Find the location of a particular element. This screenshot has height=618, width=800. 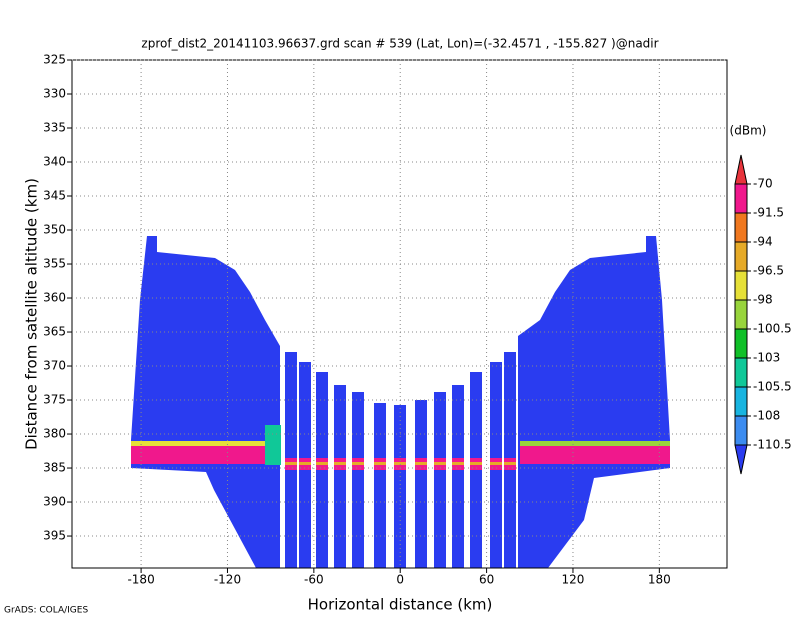

y-tick-label: 360 is located at coordinates (54, 298).